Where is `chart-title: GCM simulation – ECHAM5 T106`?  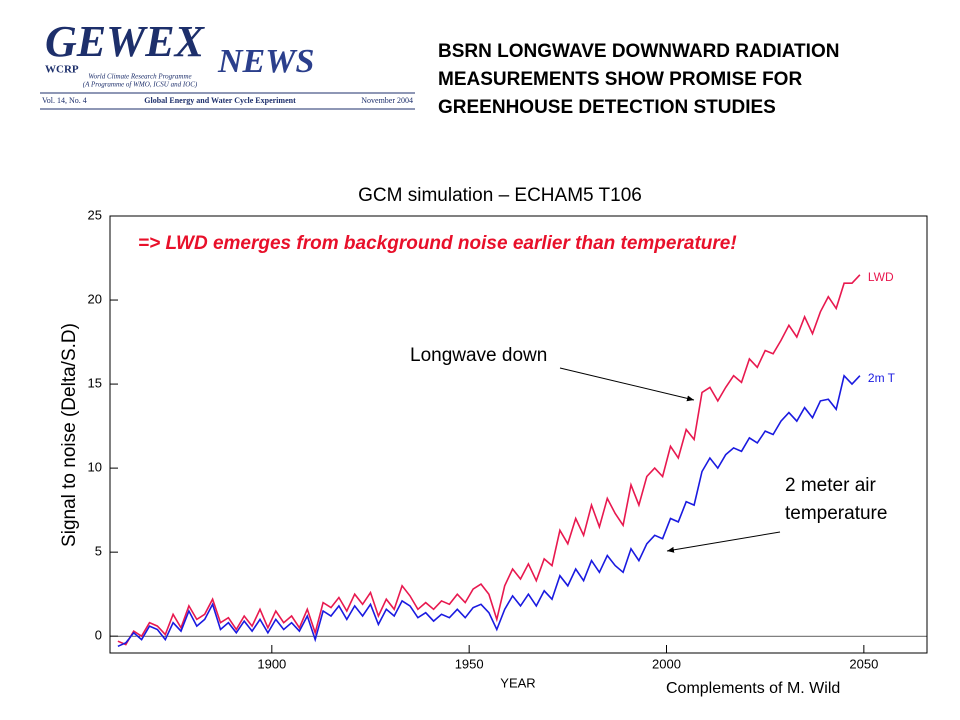
chart-title: GCM simulation – ECHAM5 T106 is located at coordinates (500, 195).